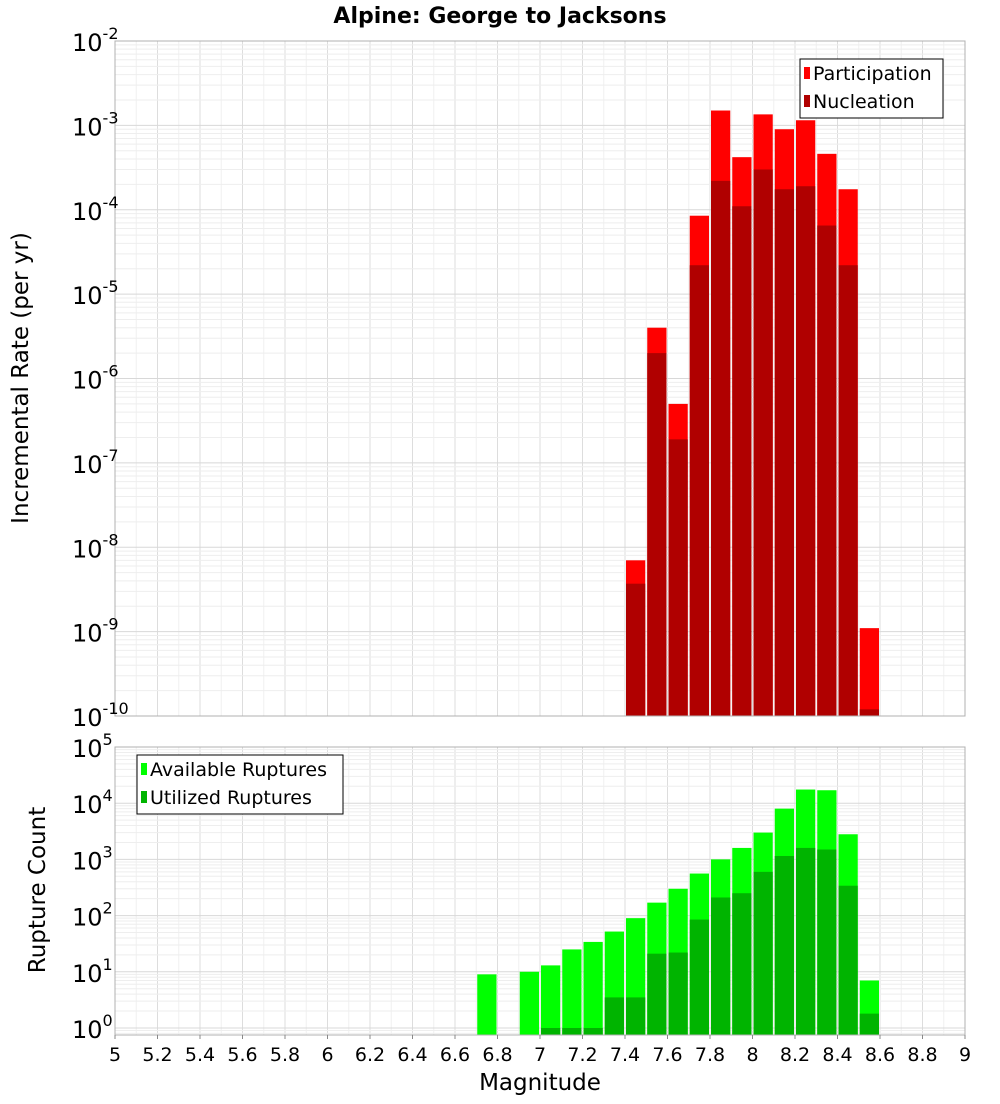 This screenshot has width=1000, height=1104. I want to click on x-tick-label: 5.4, so click(200, 1055).